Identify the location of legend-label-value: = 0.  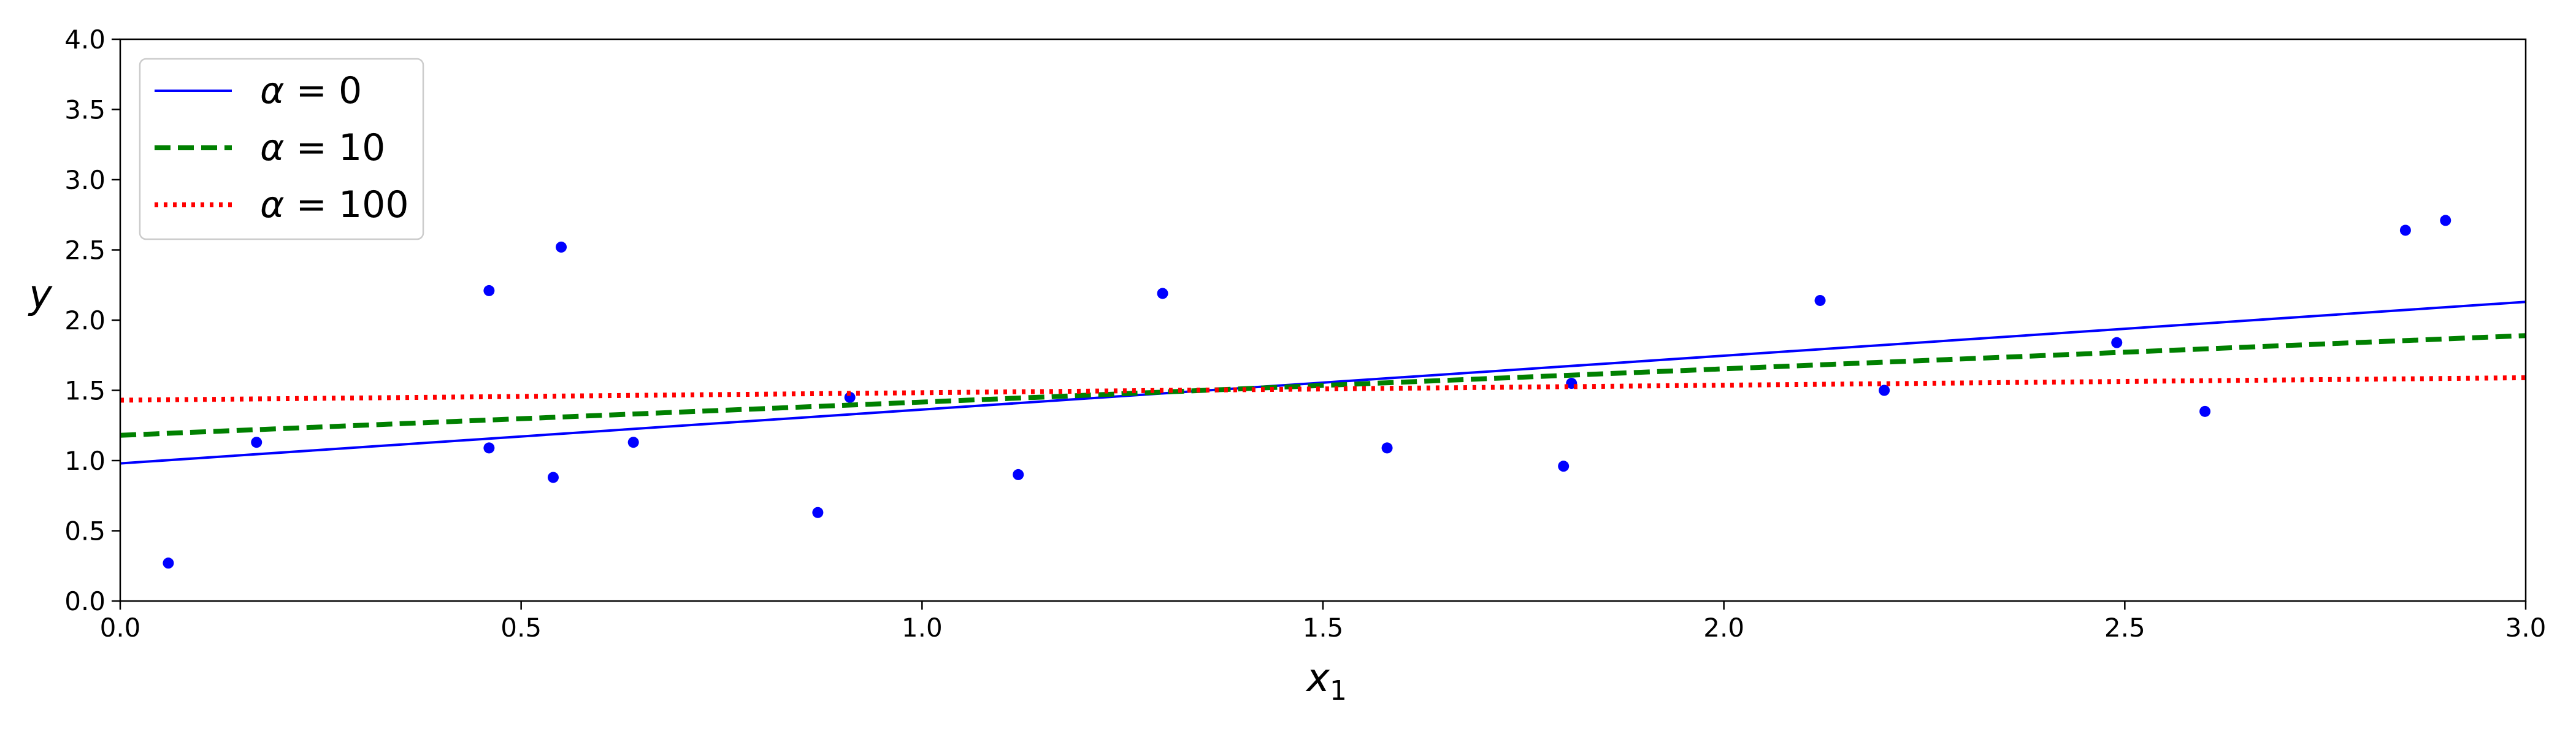
(323, 91).